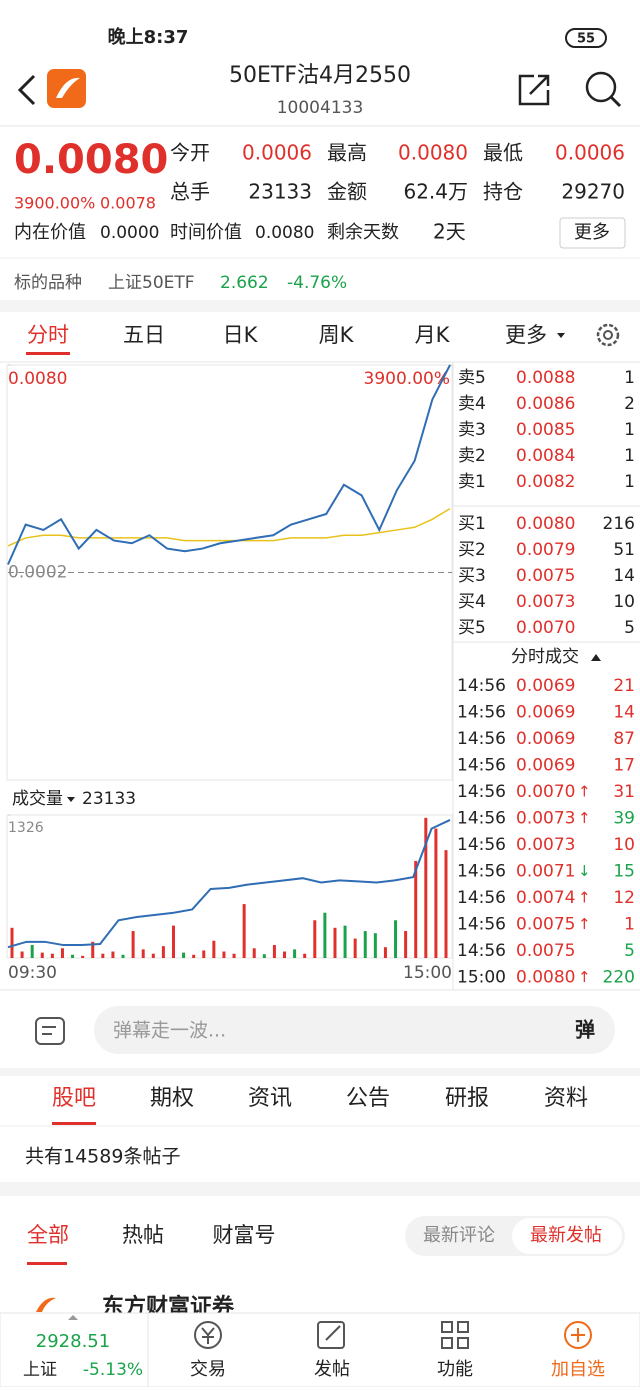 The image size is (640, 1391). I want to click on search-button, so click(603, 89).